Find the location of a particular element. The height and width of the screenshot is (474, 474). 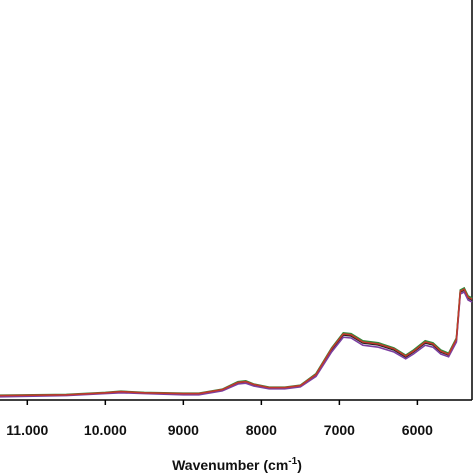

x-axis-label-sup: -1 is located at coordinates (292, 461).